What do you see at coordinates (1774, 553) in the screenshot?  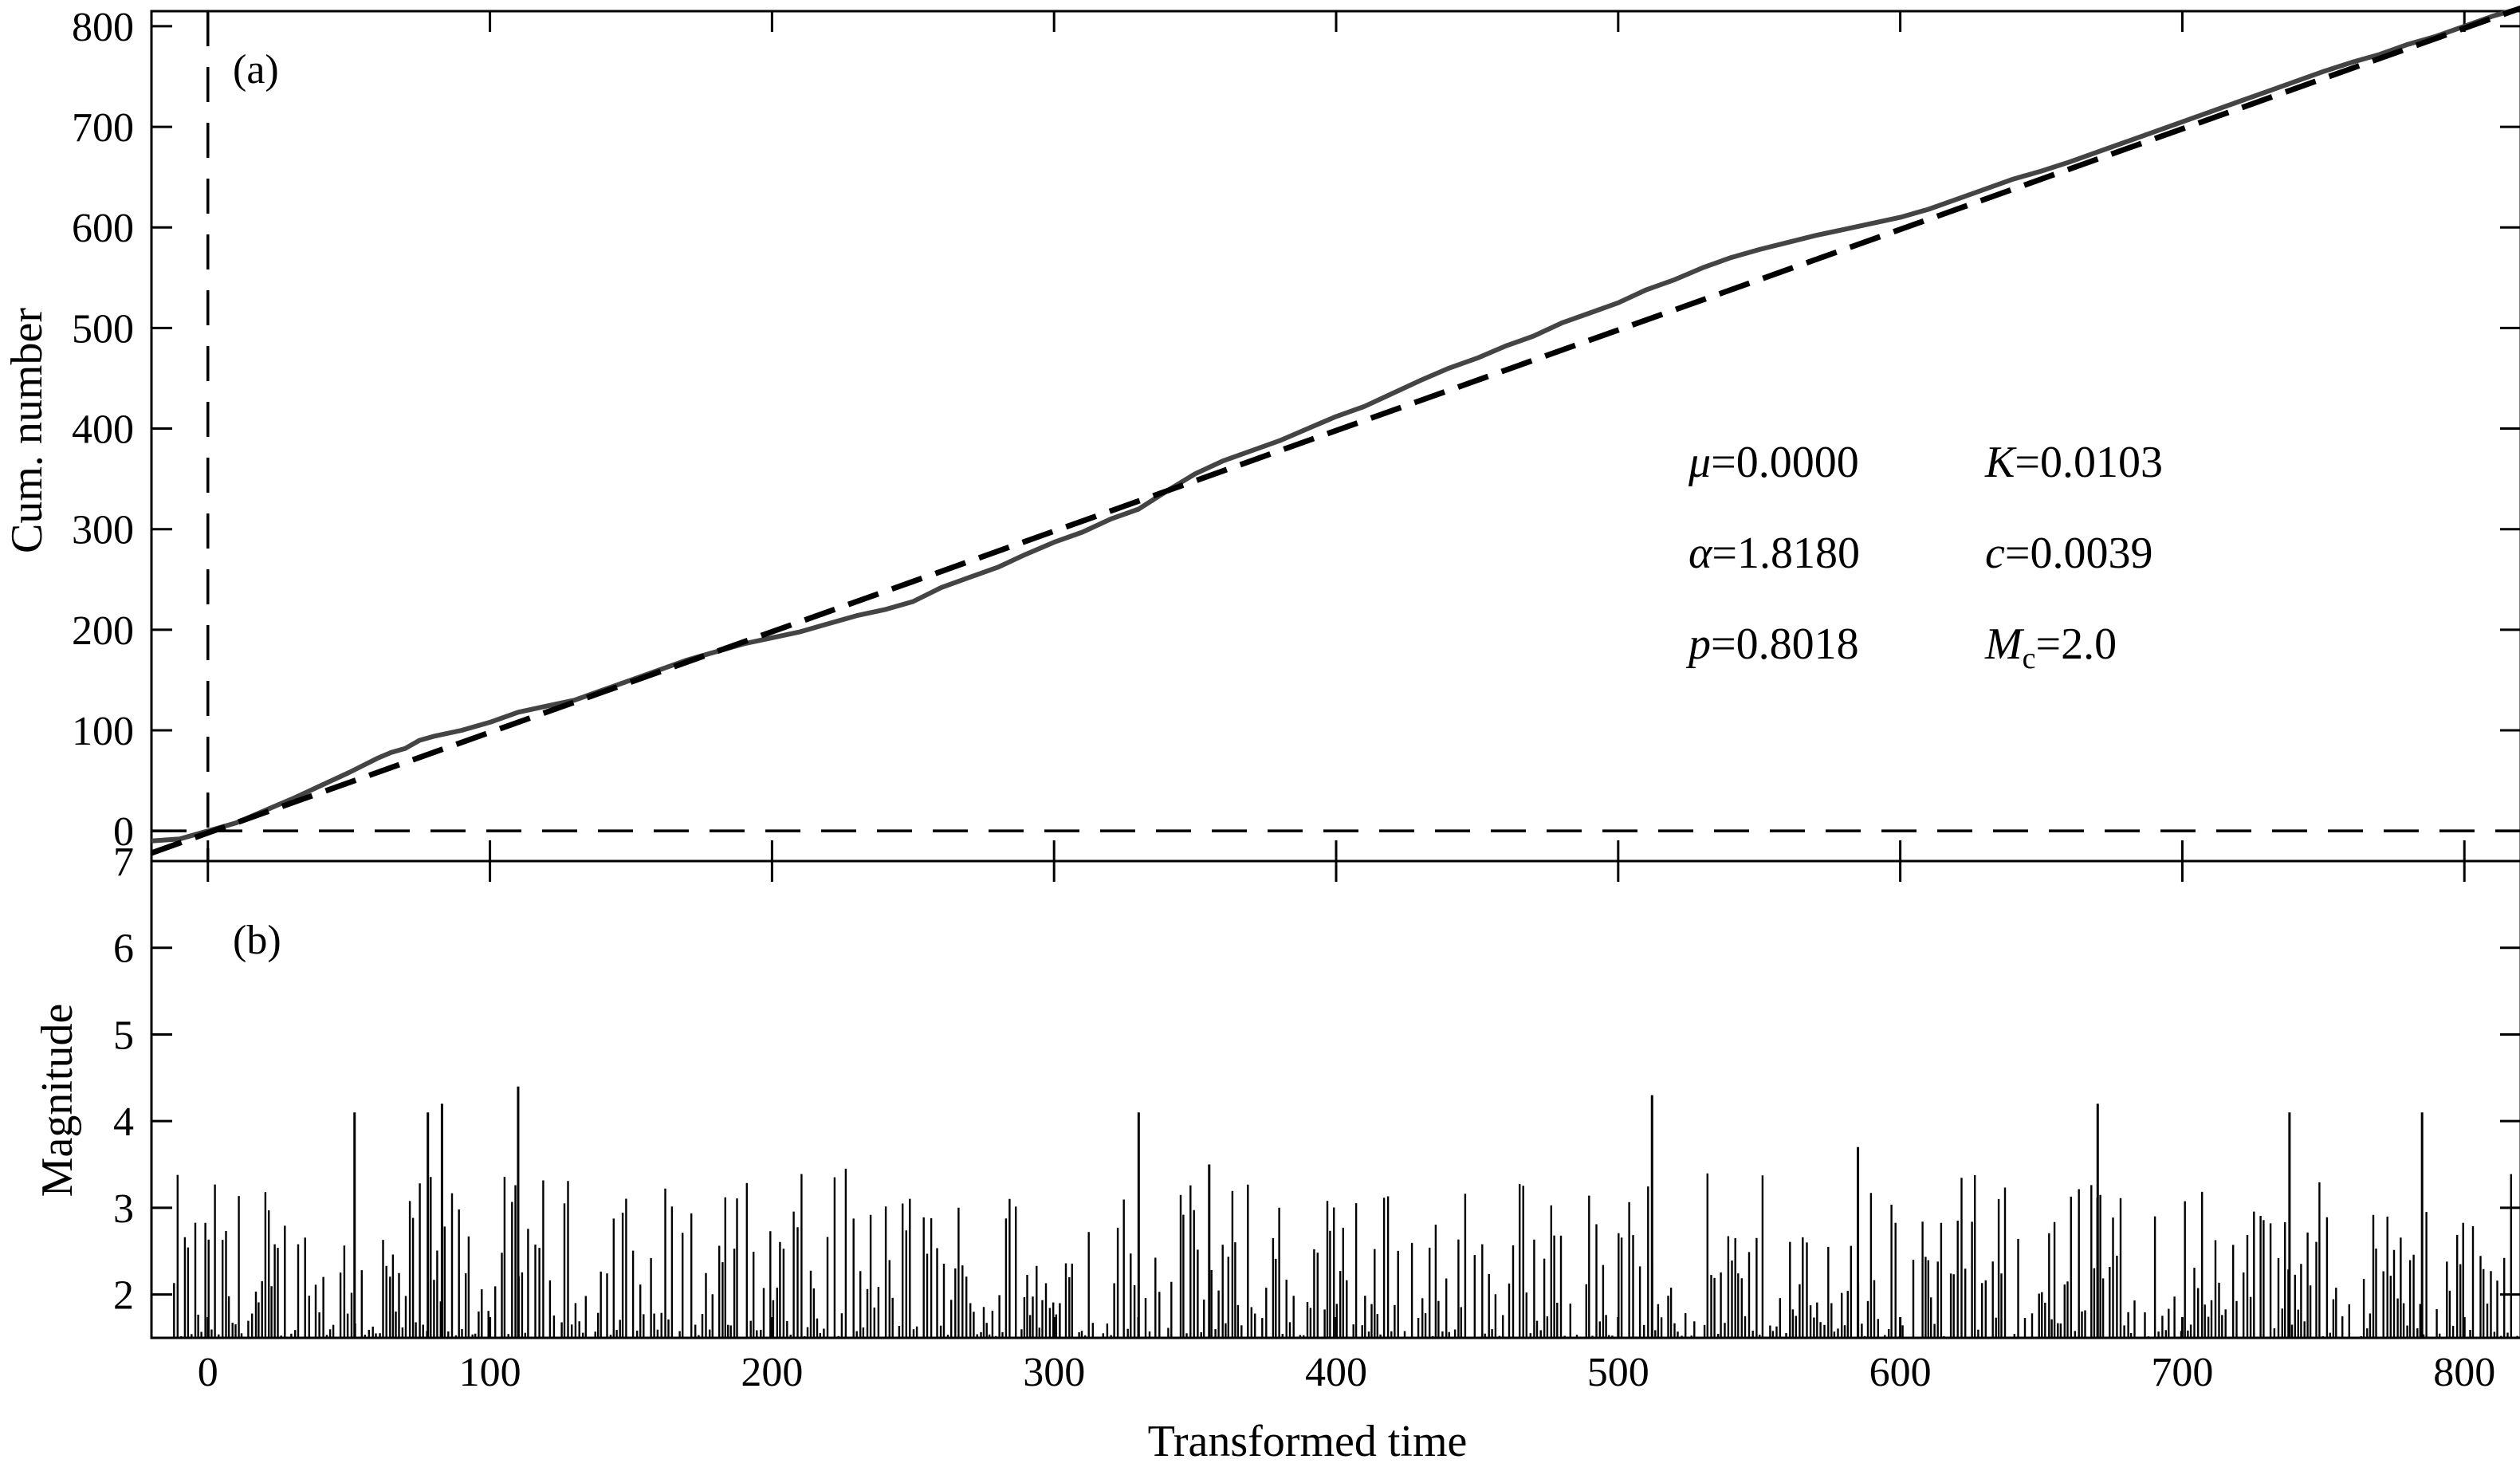 I see `param-alpha: α=1.8180` at bounding box center [1774, 553].